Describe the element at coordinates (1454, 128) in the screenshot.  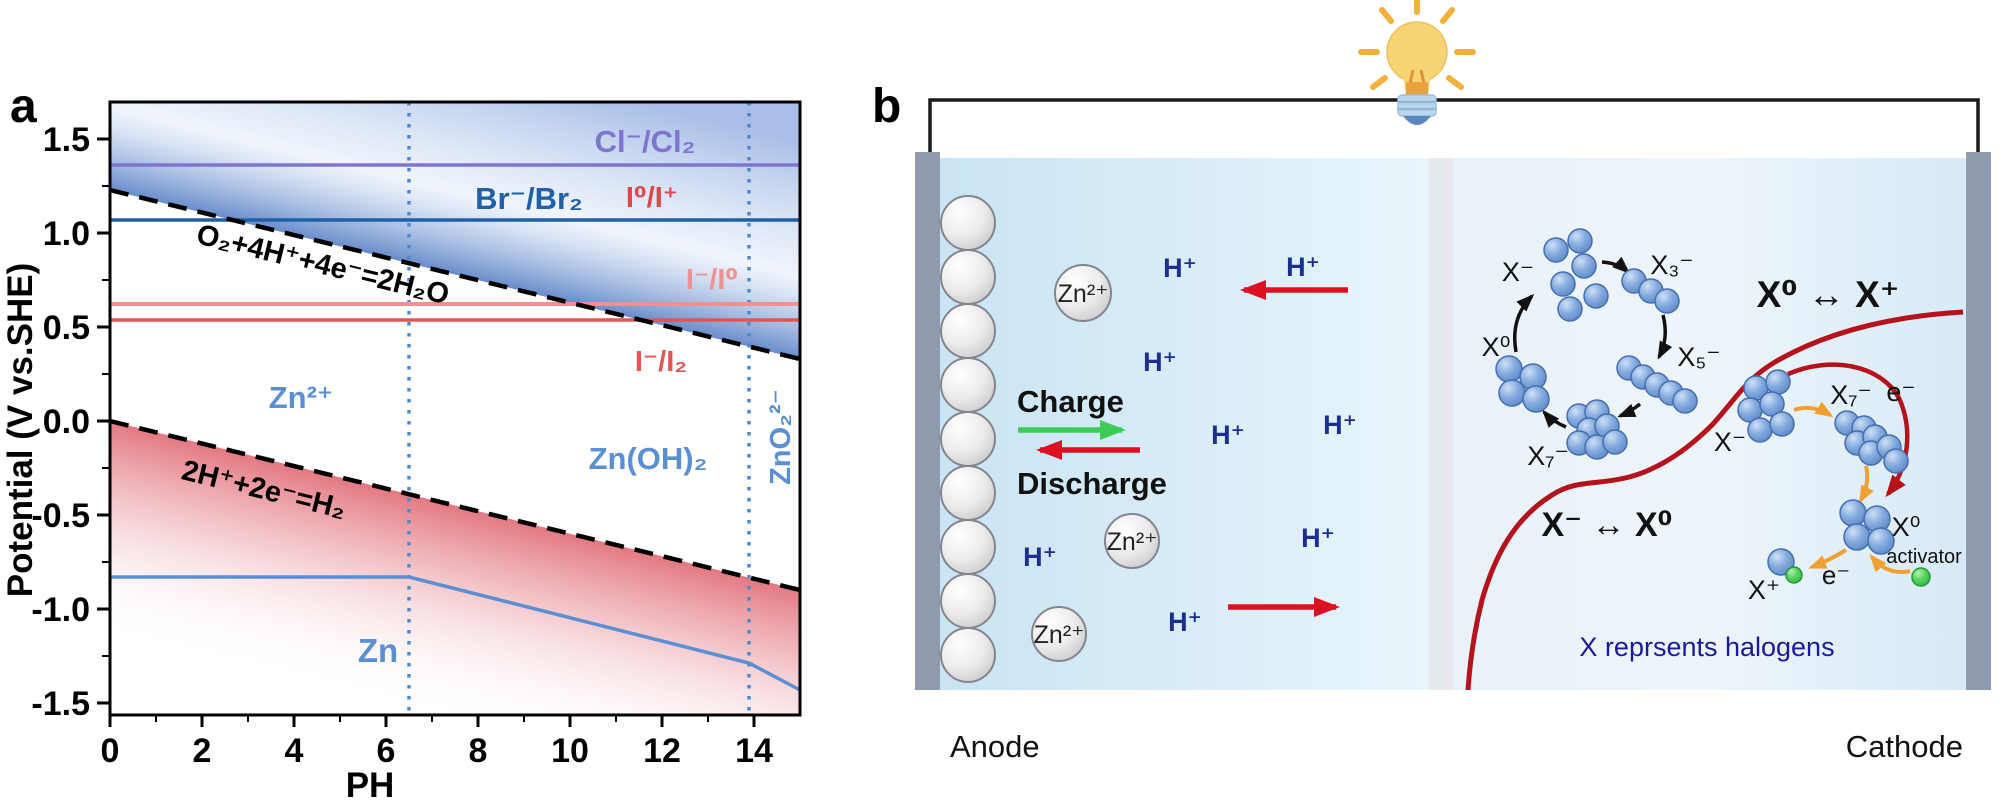
I see `circuit-wire` at that location.